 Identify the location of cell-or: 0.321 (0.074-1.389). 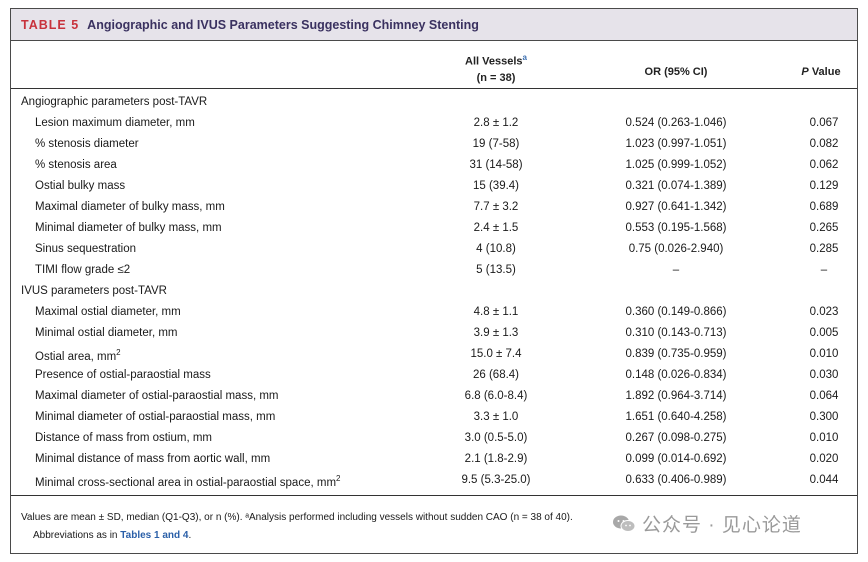
(676, 186).